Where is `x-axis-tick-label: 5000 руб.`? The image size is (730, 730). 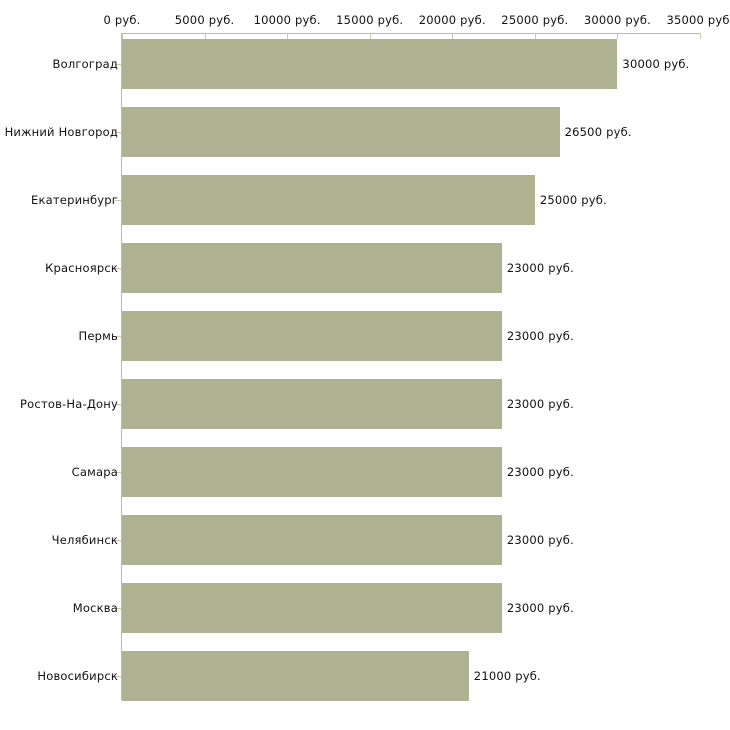 x-axis-tick-label: 5000 руб. is located at coordinates (204, 20).